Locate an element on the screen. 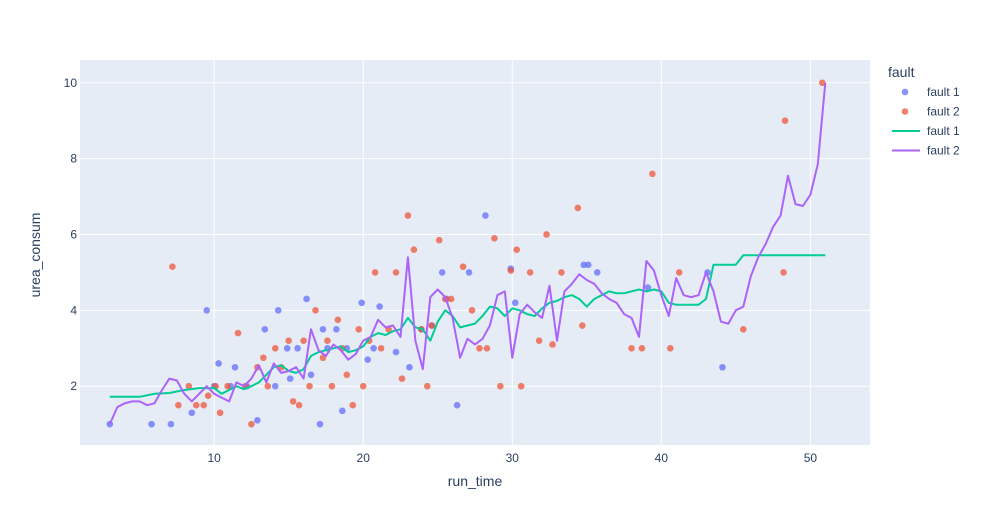 The image size is (985, 525). y-tick-labels: 2 4 6 8 10 is located at coordinates (71, 234).